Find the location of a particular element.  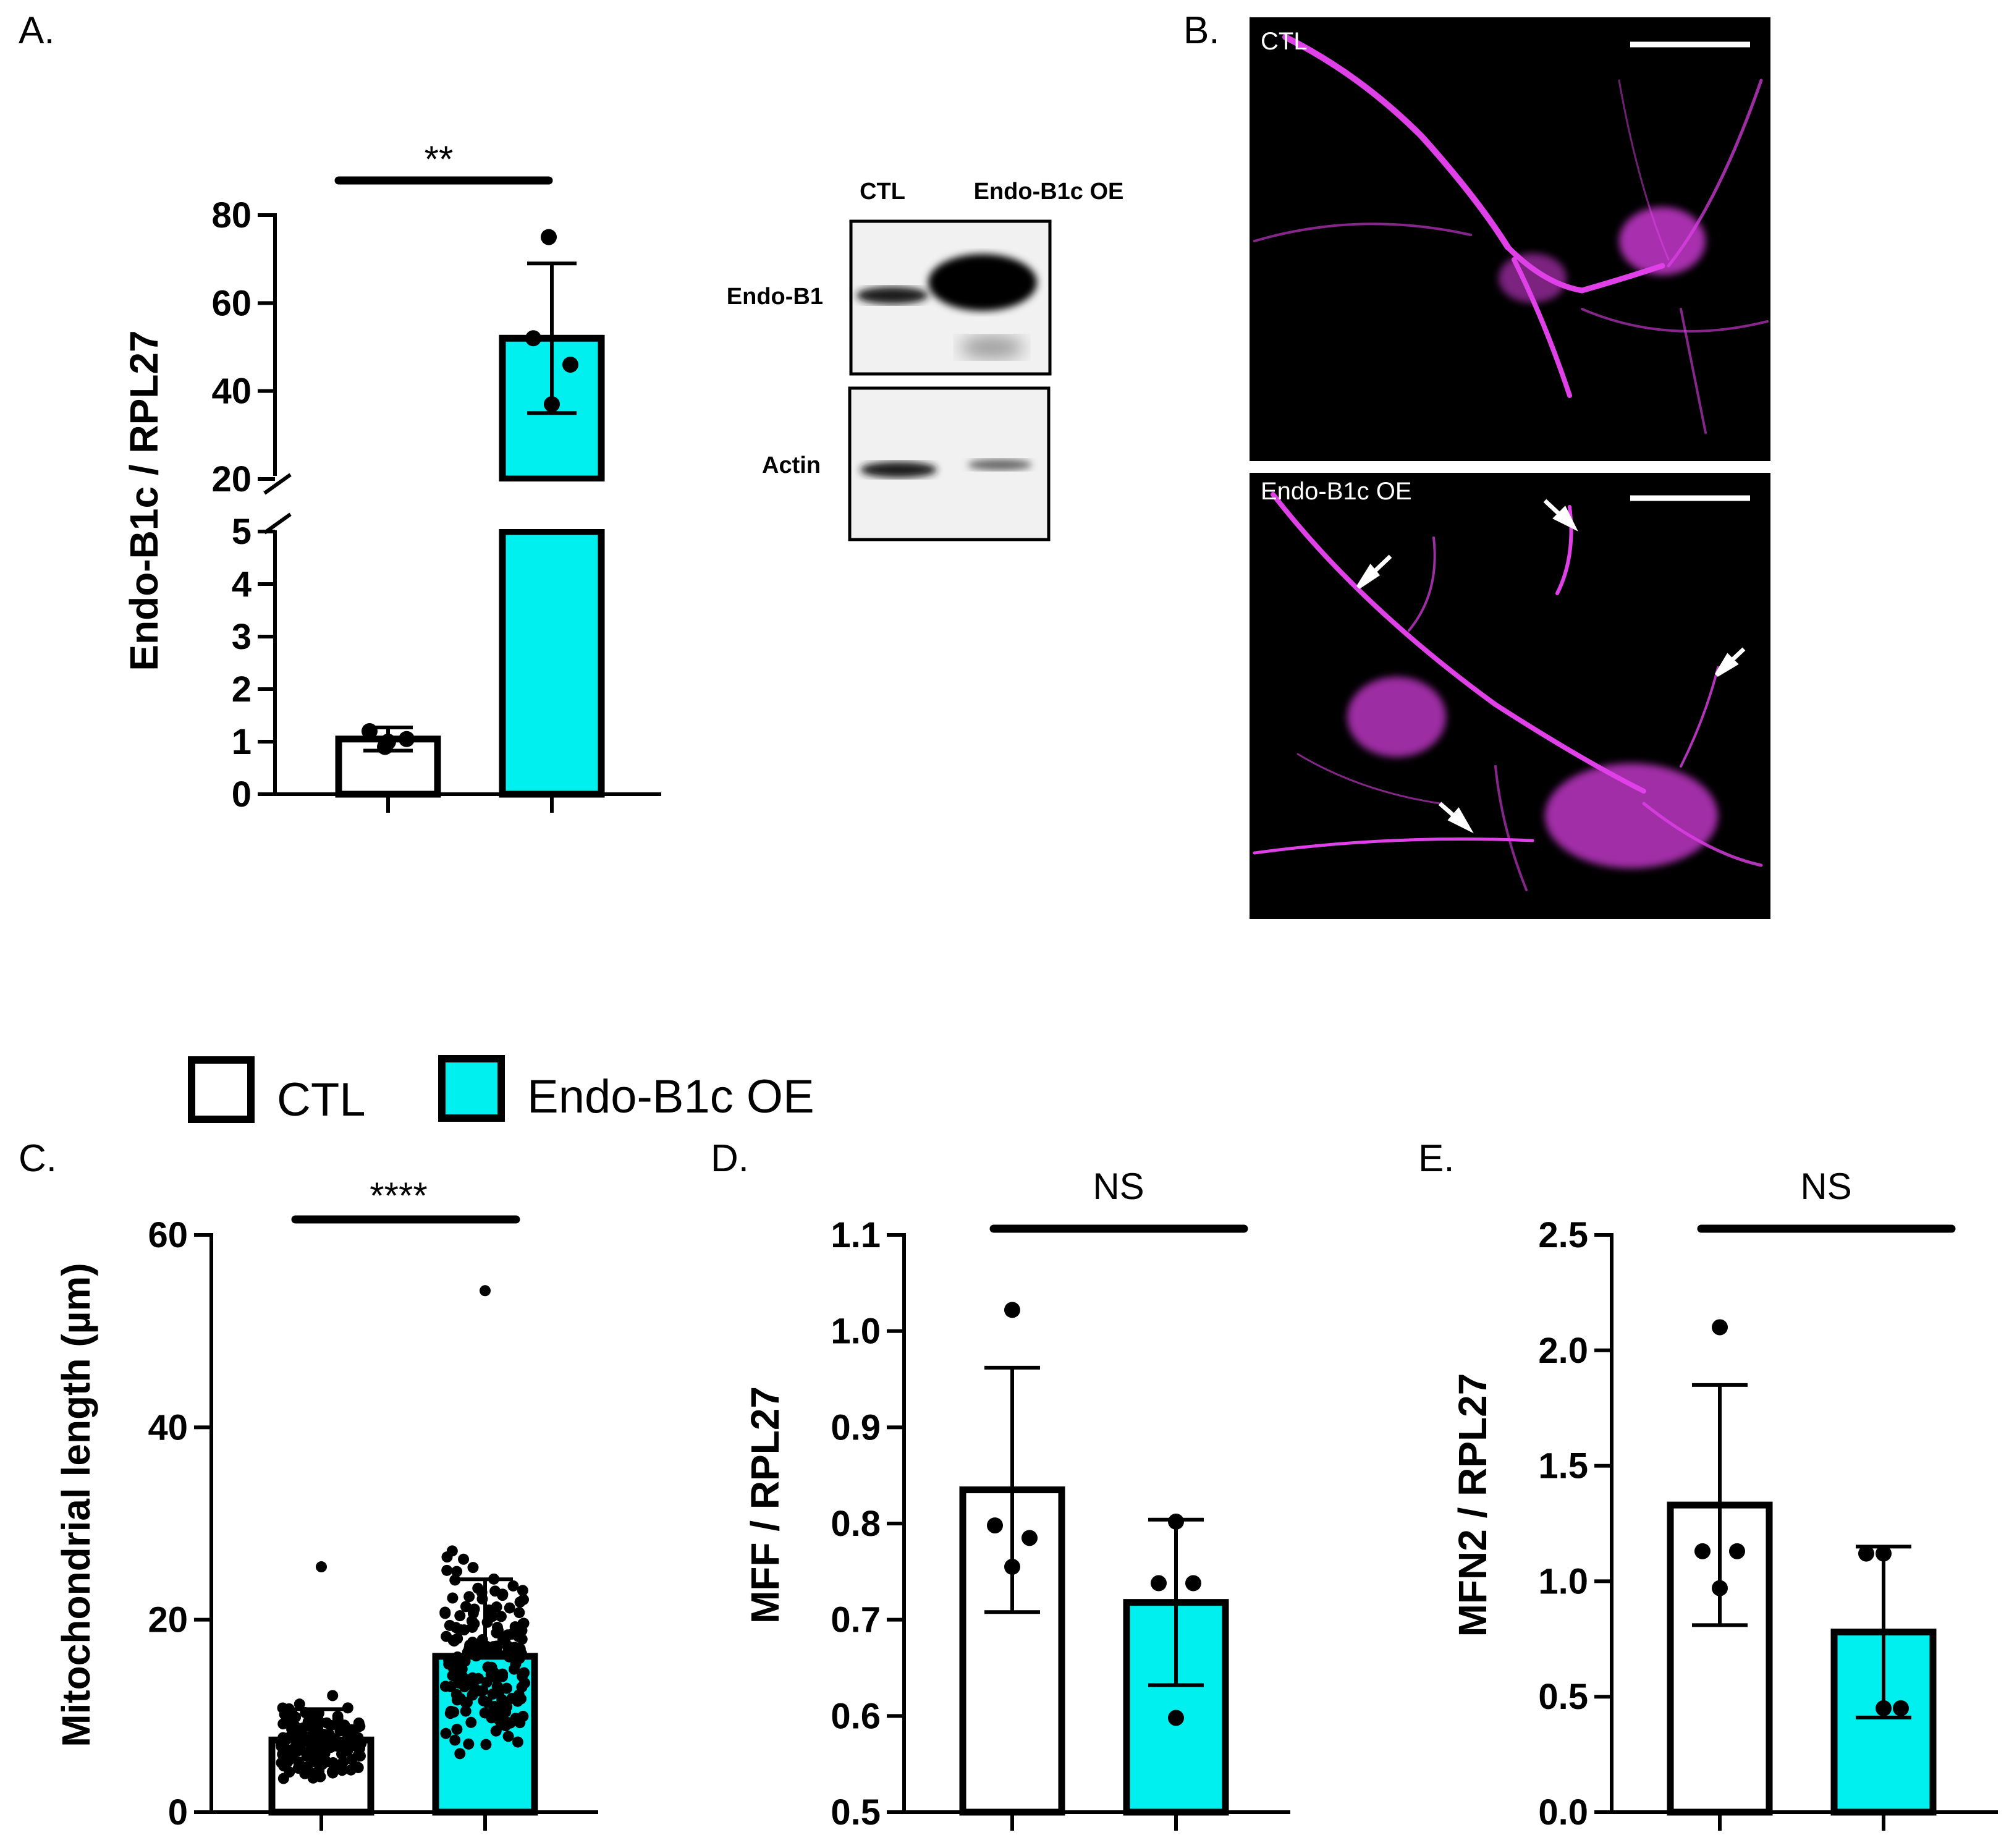

chart-c-significance: **** is located at coordinates (398, 1195).